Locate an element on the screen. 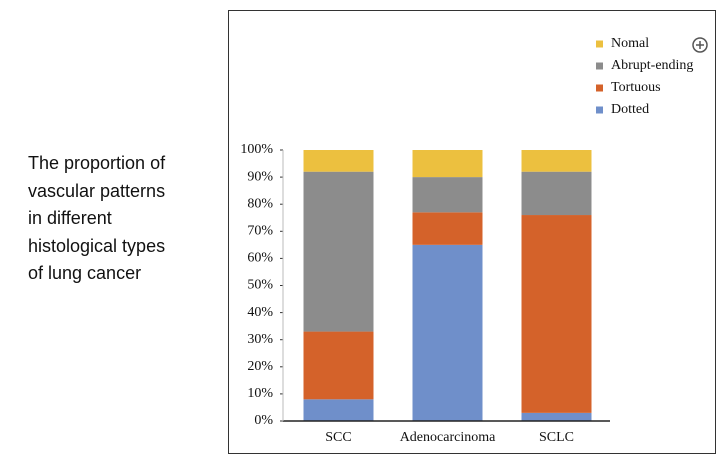 This screenshot has height=462, width=723. caption-line: The proportion of is located at coordinates (97, 163).